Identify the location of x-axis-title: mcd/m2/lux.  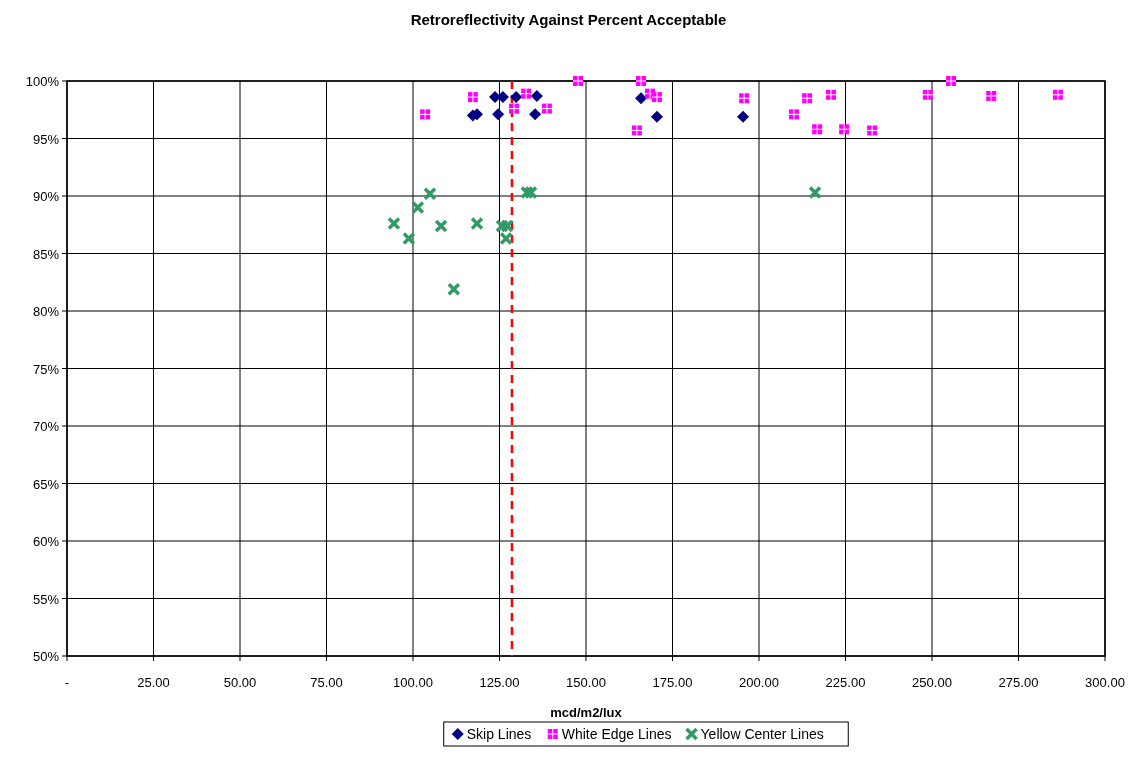
(586, 712).